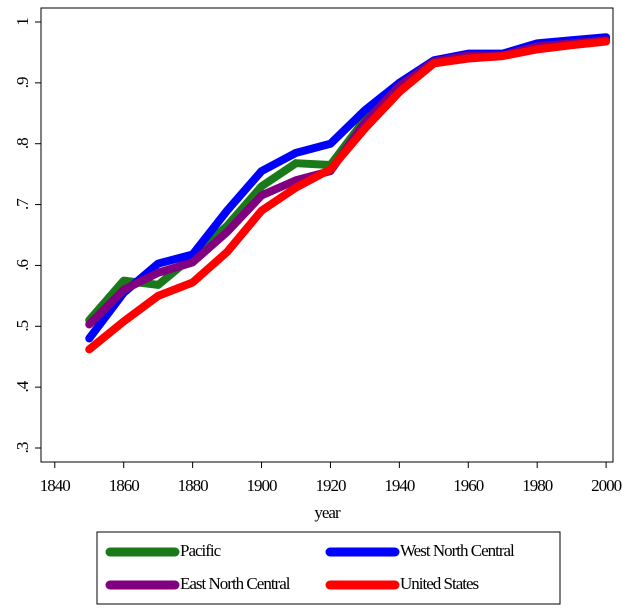 This screenshot has width=629, height=614. Describe the element at coordinates (22, 325) in the screenshot. I see `y-tick-label: .5` at that location.